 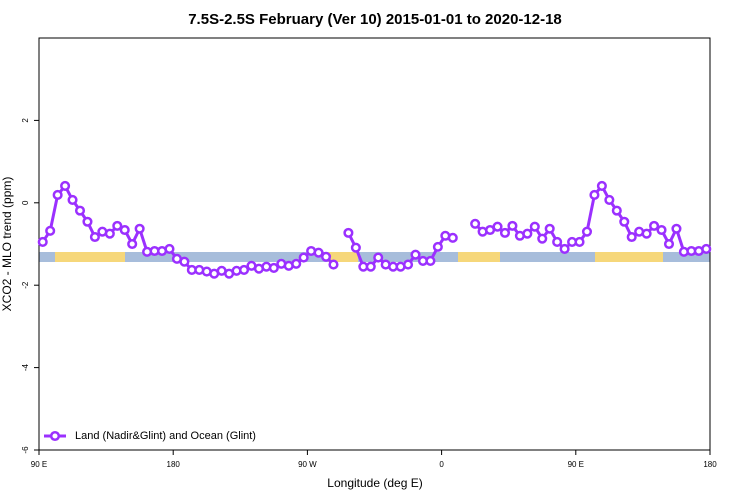 I want to click on y-tick-label: -6, so click(x=25, y=450).